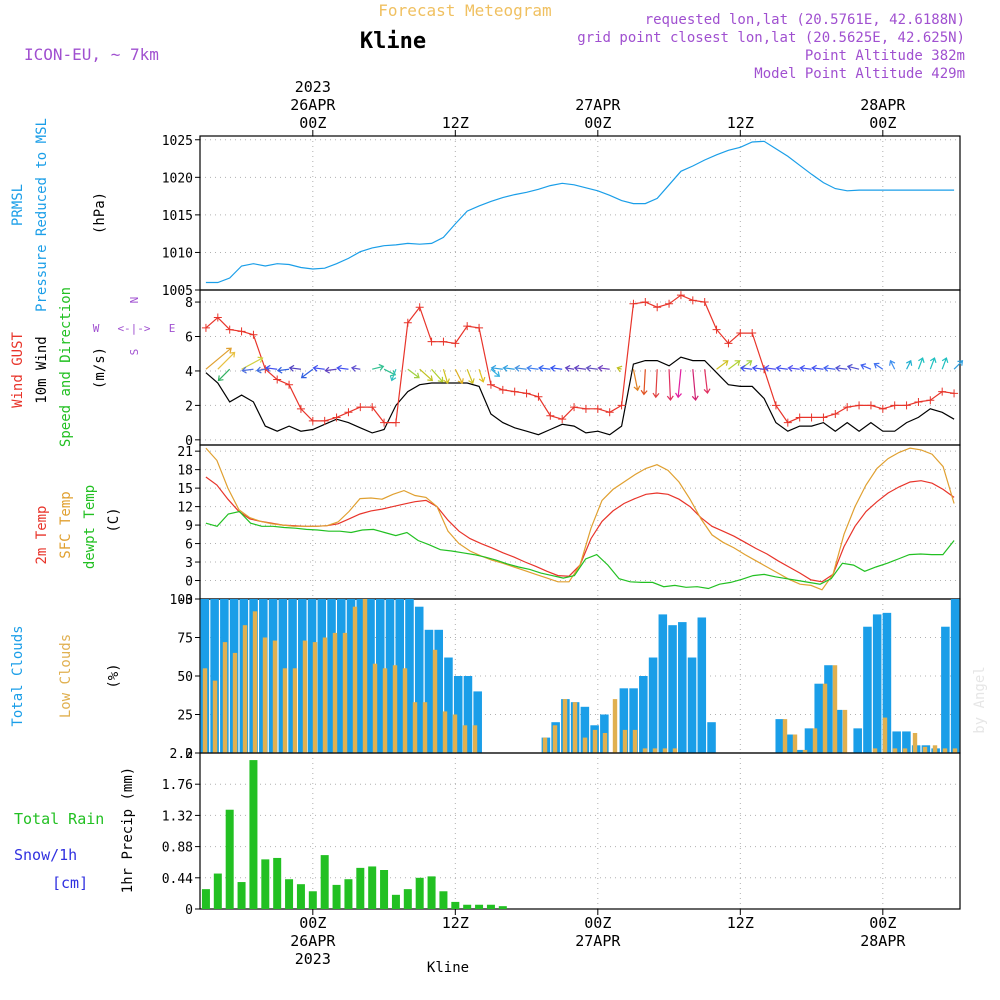 The width and height of the screenshot is (1000, 1000). I want to click on snow-unit-label: [cm], so click(70, 883).